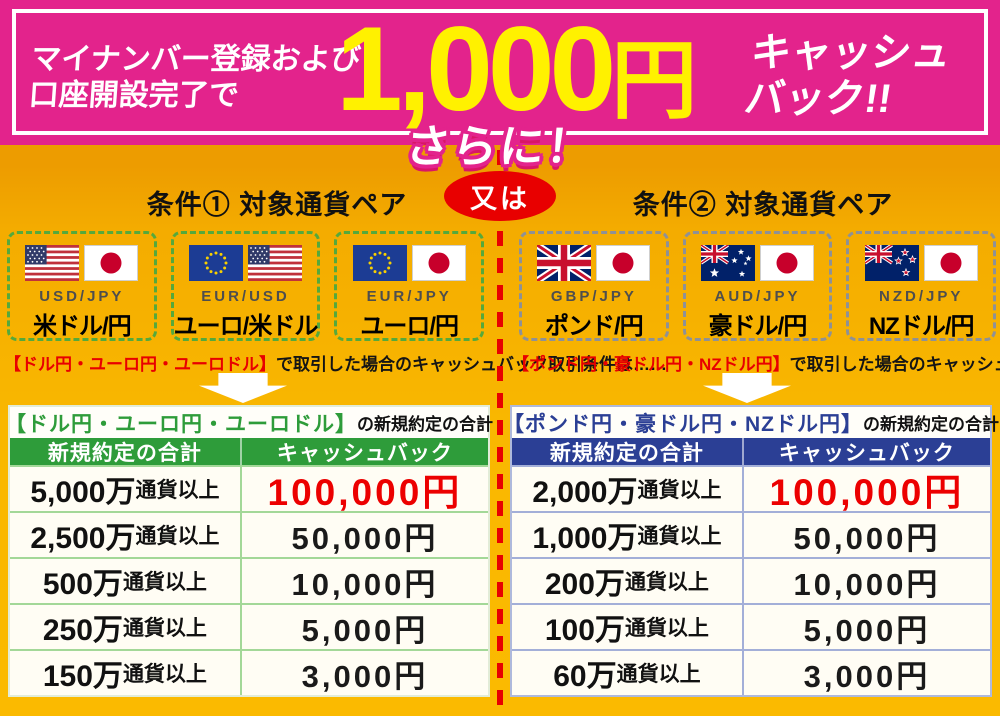 The width and height of the screenshot is (1000, 716). What do you see at coordinates (683, 424) in the screenshot?
I see `table-title-highlight: 【ポンド円・豪ドル円・NZドル円】` at bounding box center [683, 424].